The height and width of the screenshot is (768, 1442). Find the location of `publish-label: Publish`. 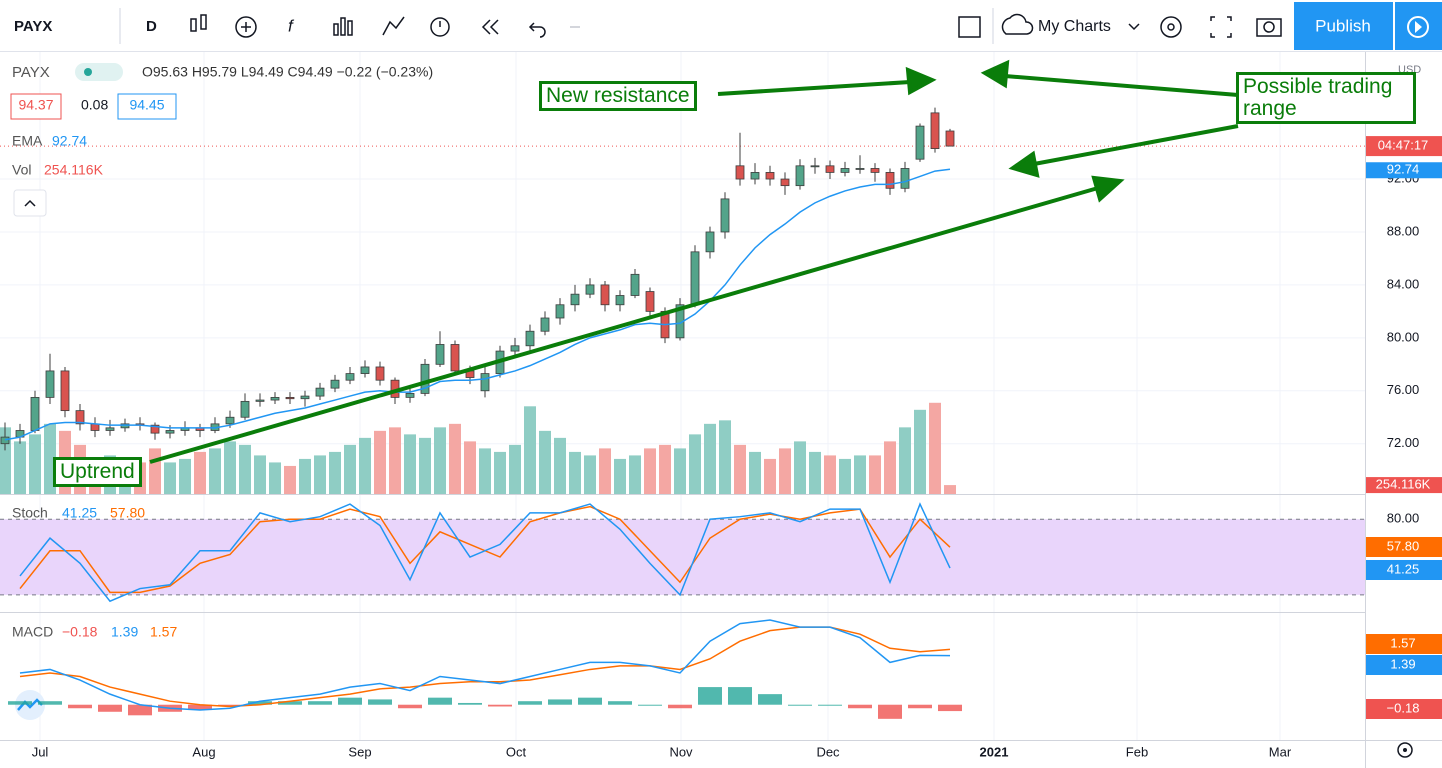

publish-label: Publish is located at coordinates (1343, 25).